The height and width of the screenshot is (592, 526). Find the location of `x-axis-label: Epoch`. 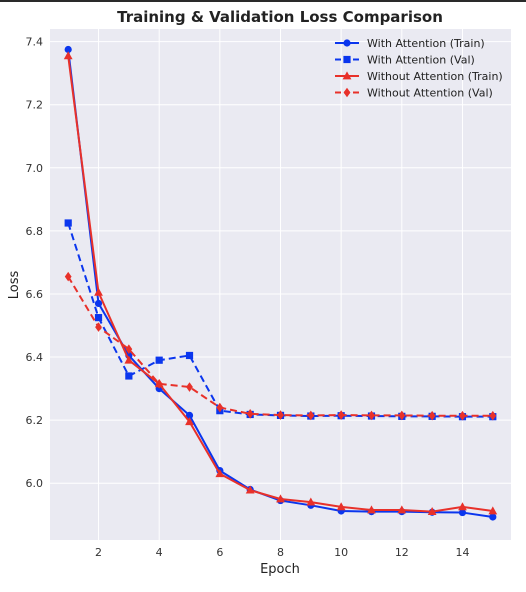

x-axis-label: Epoch is located at coordinates (280, 569).